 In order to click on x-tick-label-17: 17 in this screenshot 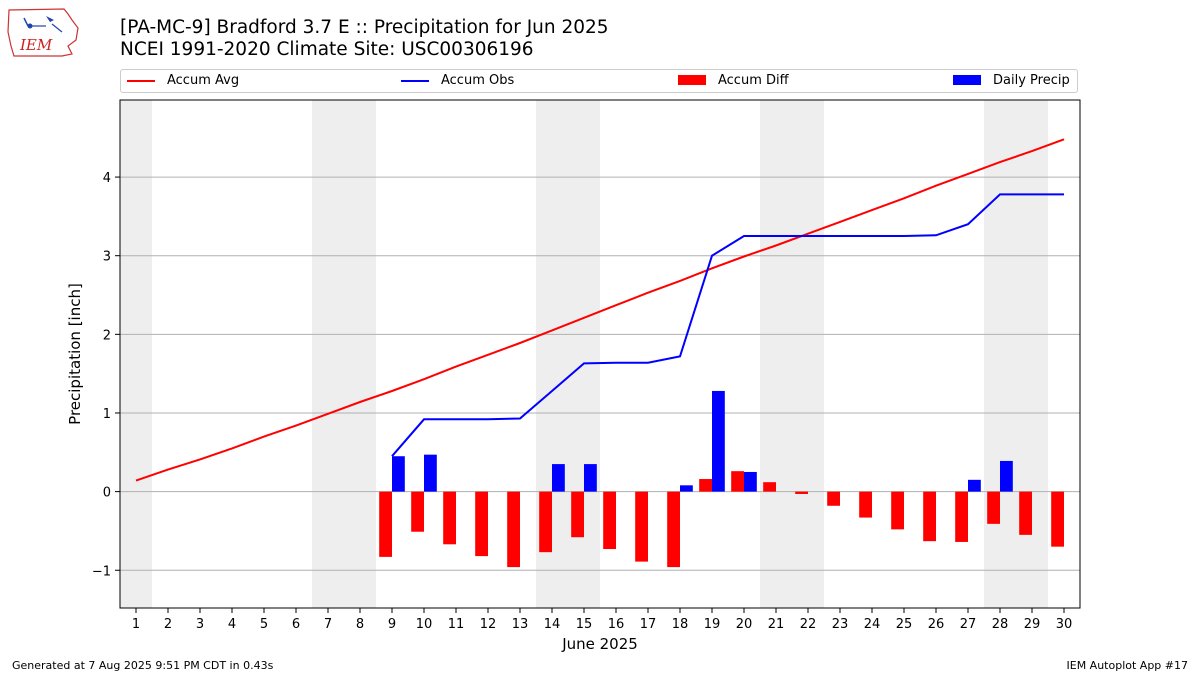, I will do `click(648, 624)`.